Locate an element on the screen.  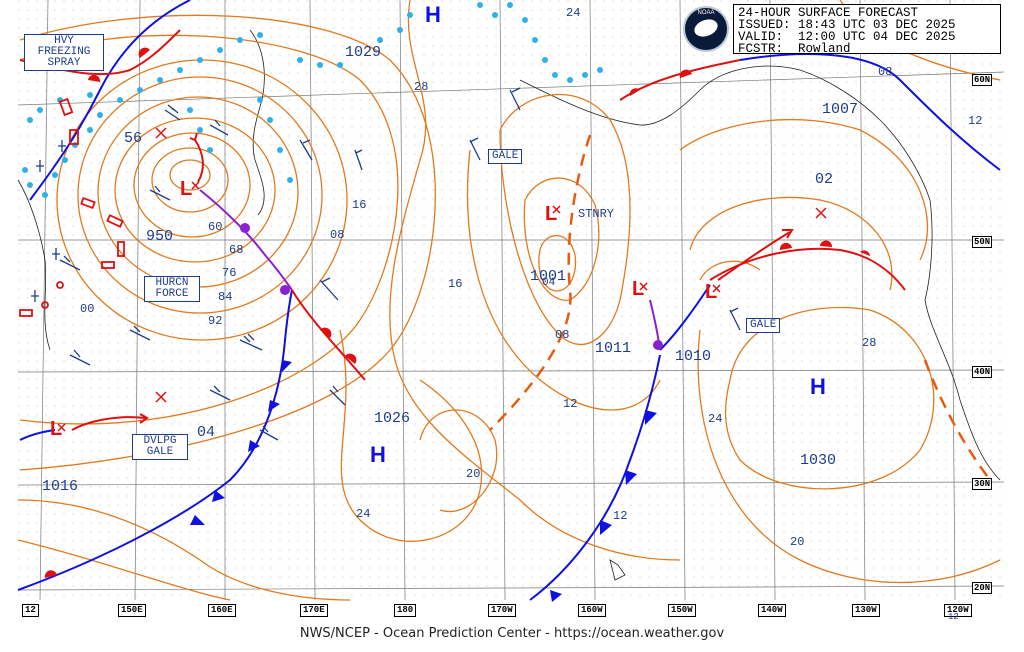
svg-text: 92 is located at coordinates (215, 321).